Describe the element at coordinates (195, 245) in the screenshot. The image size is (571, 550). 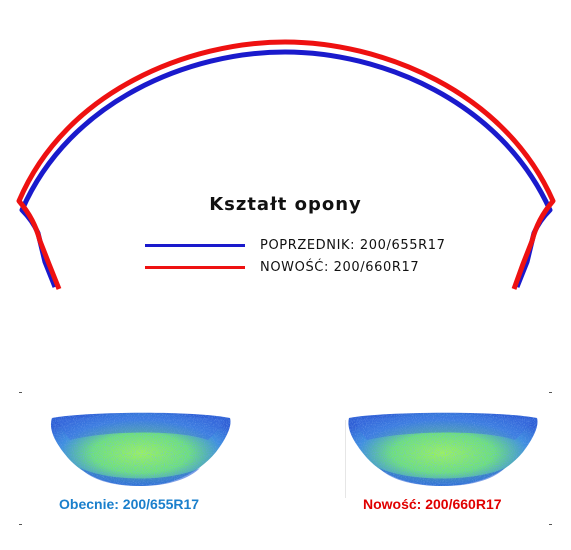
I see `legend-line-previous` at that location.